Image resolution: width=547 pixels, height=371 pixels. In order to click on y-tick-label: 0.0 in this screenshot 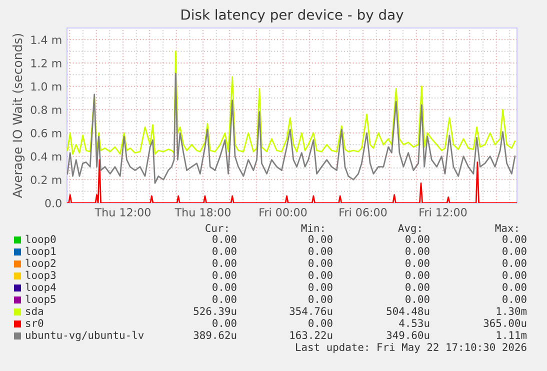, I will do `click(53, 203)`.